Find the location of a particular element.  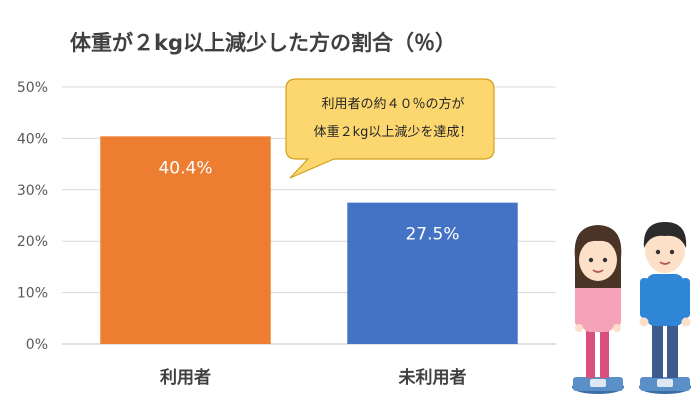

y-tick-label: 0% is located at coordinates (37, 345).